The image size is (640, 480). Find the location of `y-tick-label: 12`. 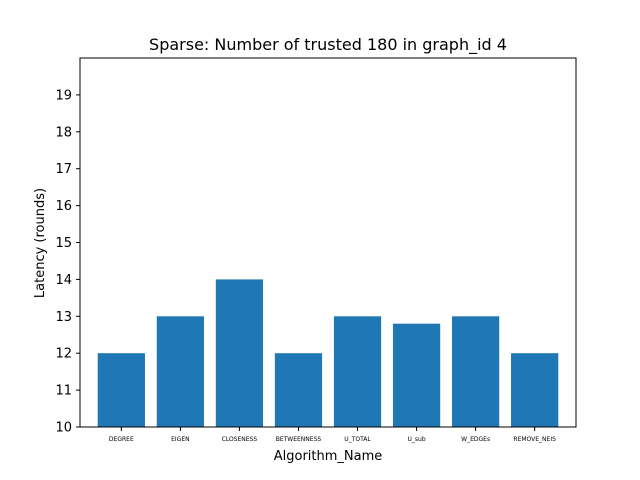

y-tick-label: 12 is located at coordinates (63, 354).